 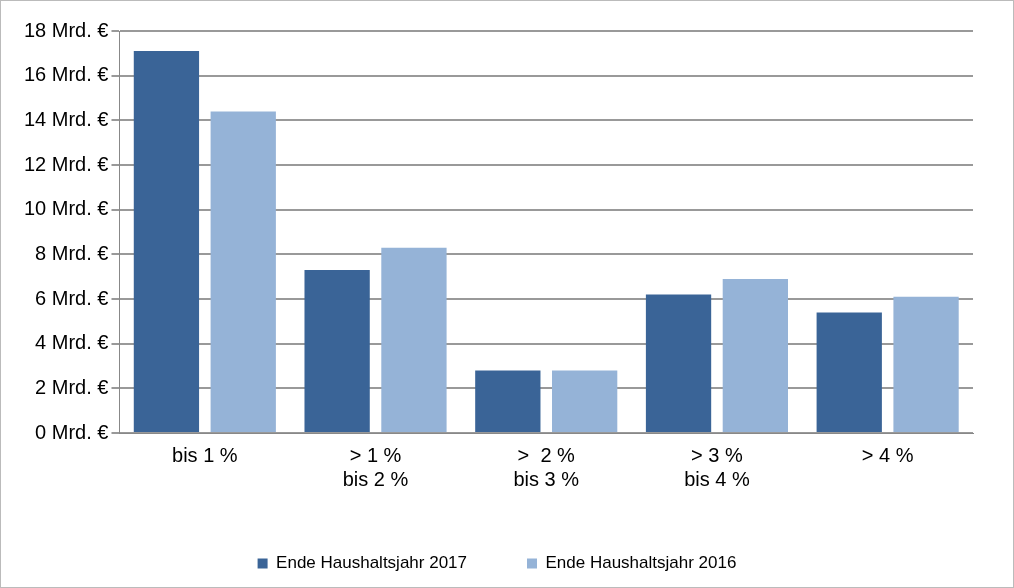 I want to click on x-tick-label: bis 1 %, so click(x=205, y=454).